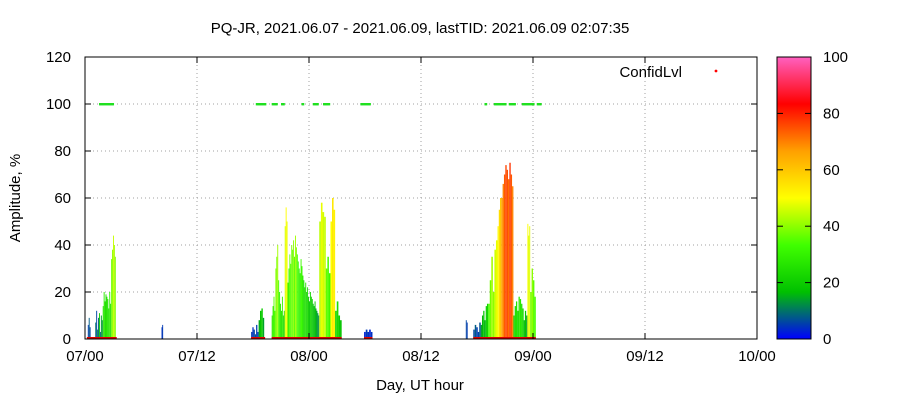 This screenshot has height=400, width=900. What do you see at coordinates (812, 198) in the screenshot?
I see `colorbar-ticks: 0 20 40 60 80 100` at bounding box center [812, 198].